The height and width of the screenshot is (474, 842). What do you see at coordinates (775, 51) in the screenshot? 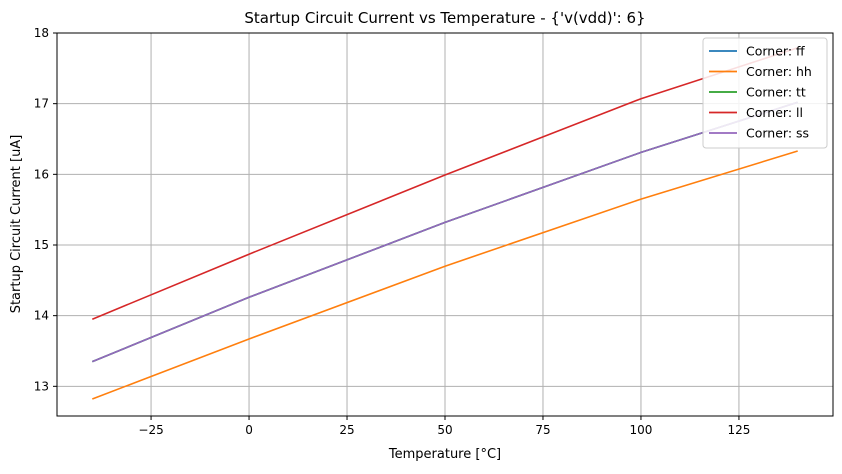
I see `legend-label: Corner: ff` at bounding box center [775, 51].